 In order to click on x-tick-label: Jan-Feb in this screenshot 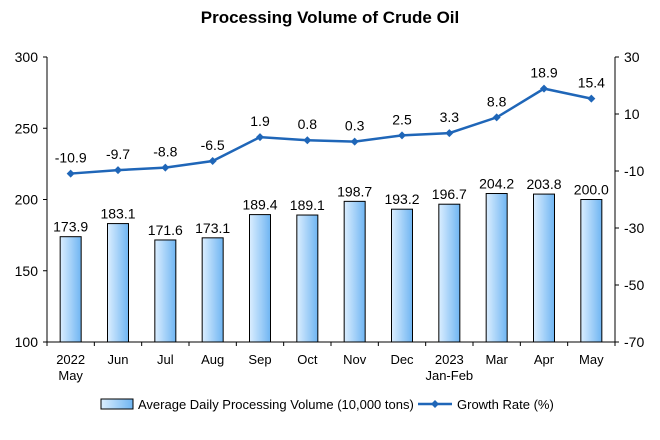, I will do `click(449, 375)`.